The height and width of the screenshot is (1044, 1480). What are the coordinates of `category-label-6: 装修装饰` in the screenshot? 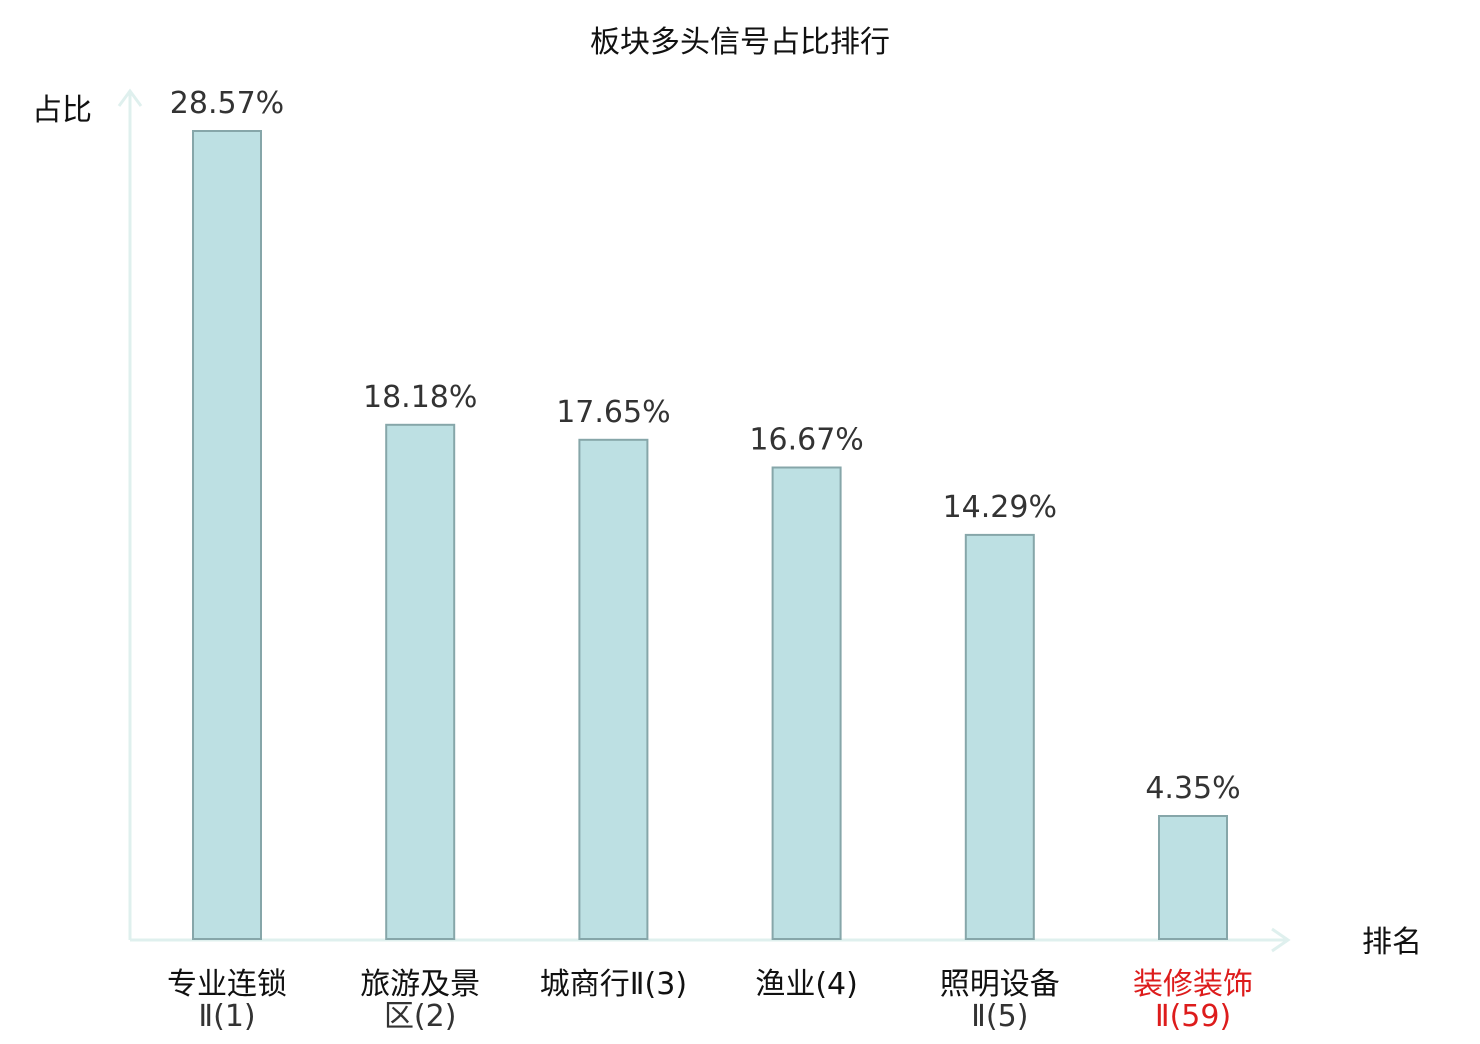 It's located at (1193, 984).